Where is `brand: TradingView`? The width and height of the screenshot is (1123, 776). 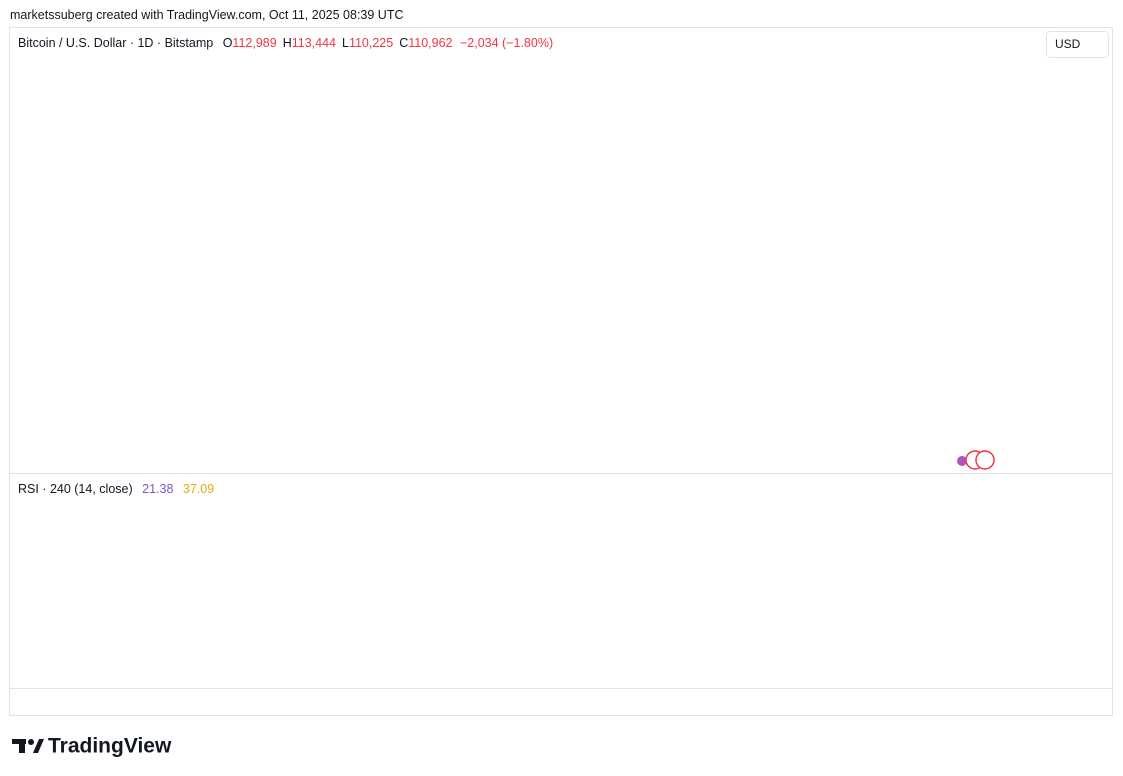
brand: TradingView is located at coordinates (110, 746).